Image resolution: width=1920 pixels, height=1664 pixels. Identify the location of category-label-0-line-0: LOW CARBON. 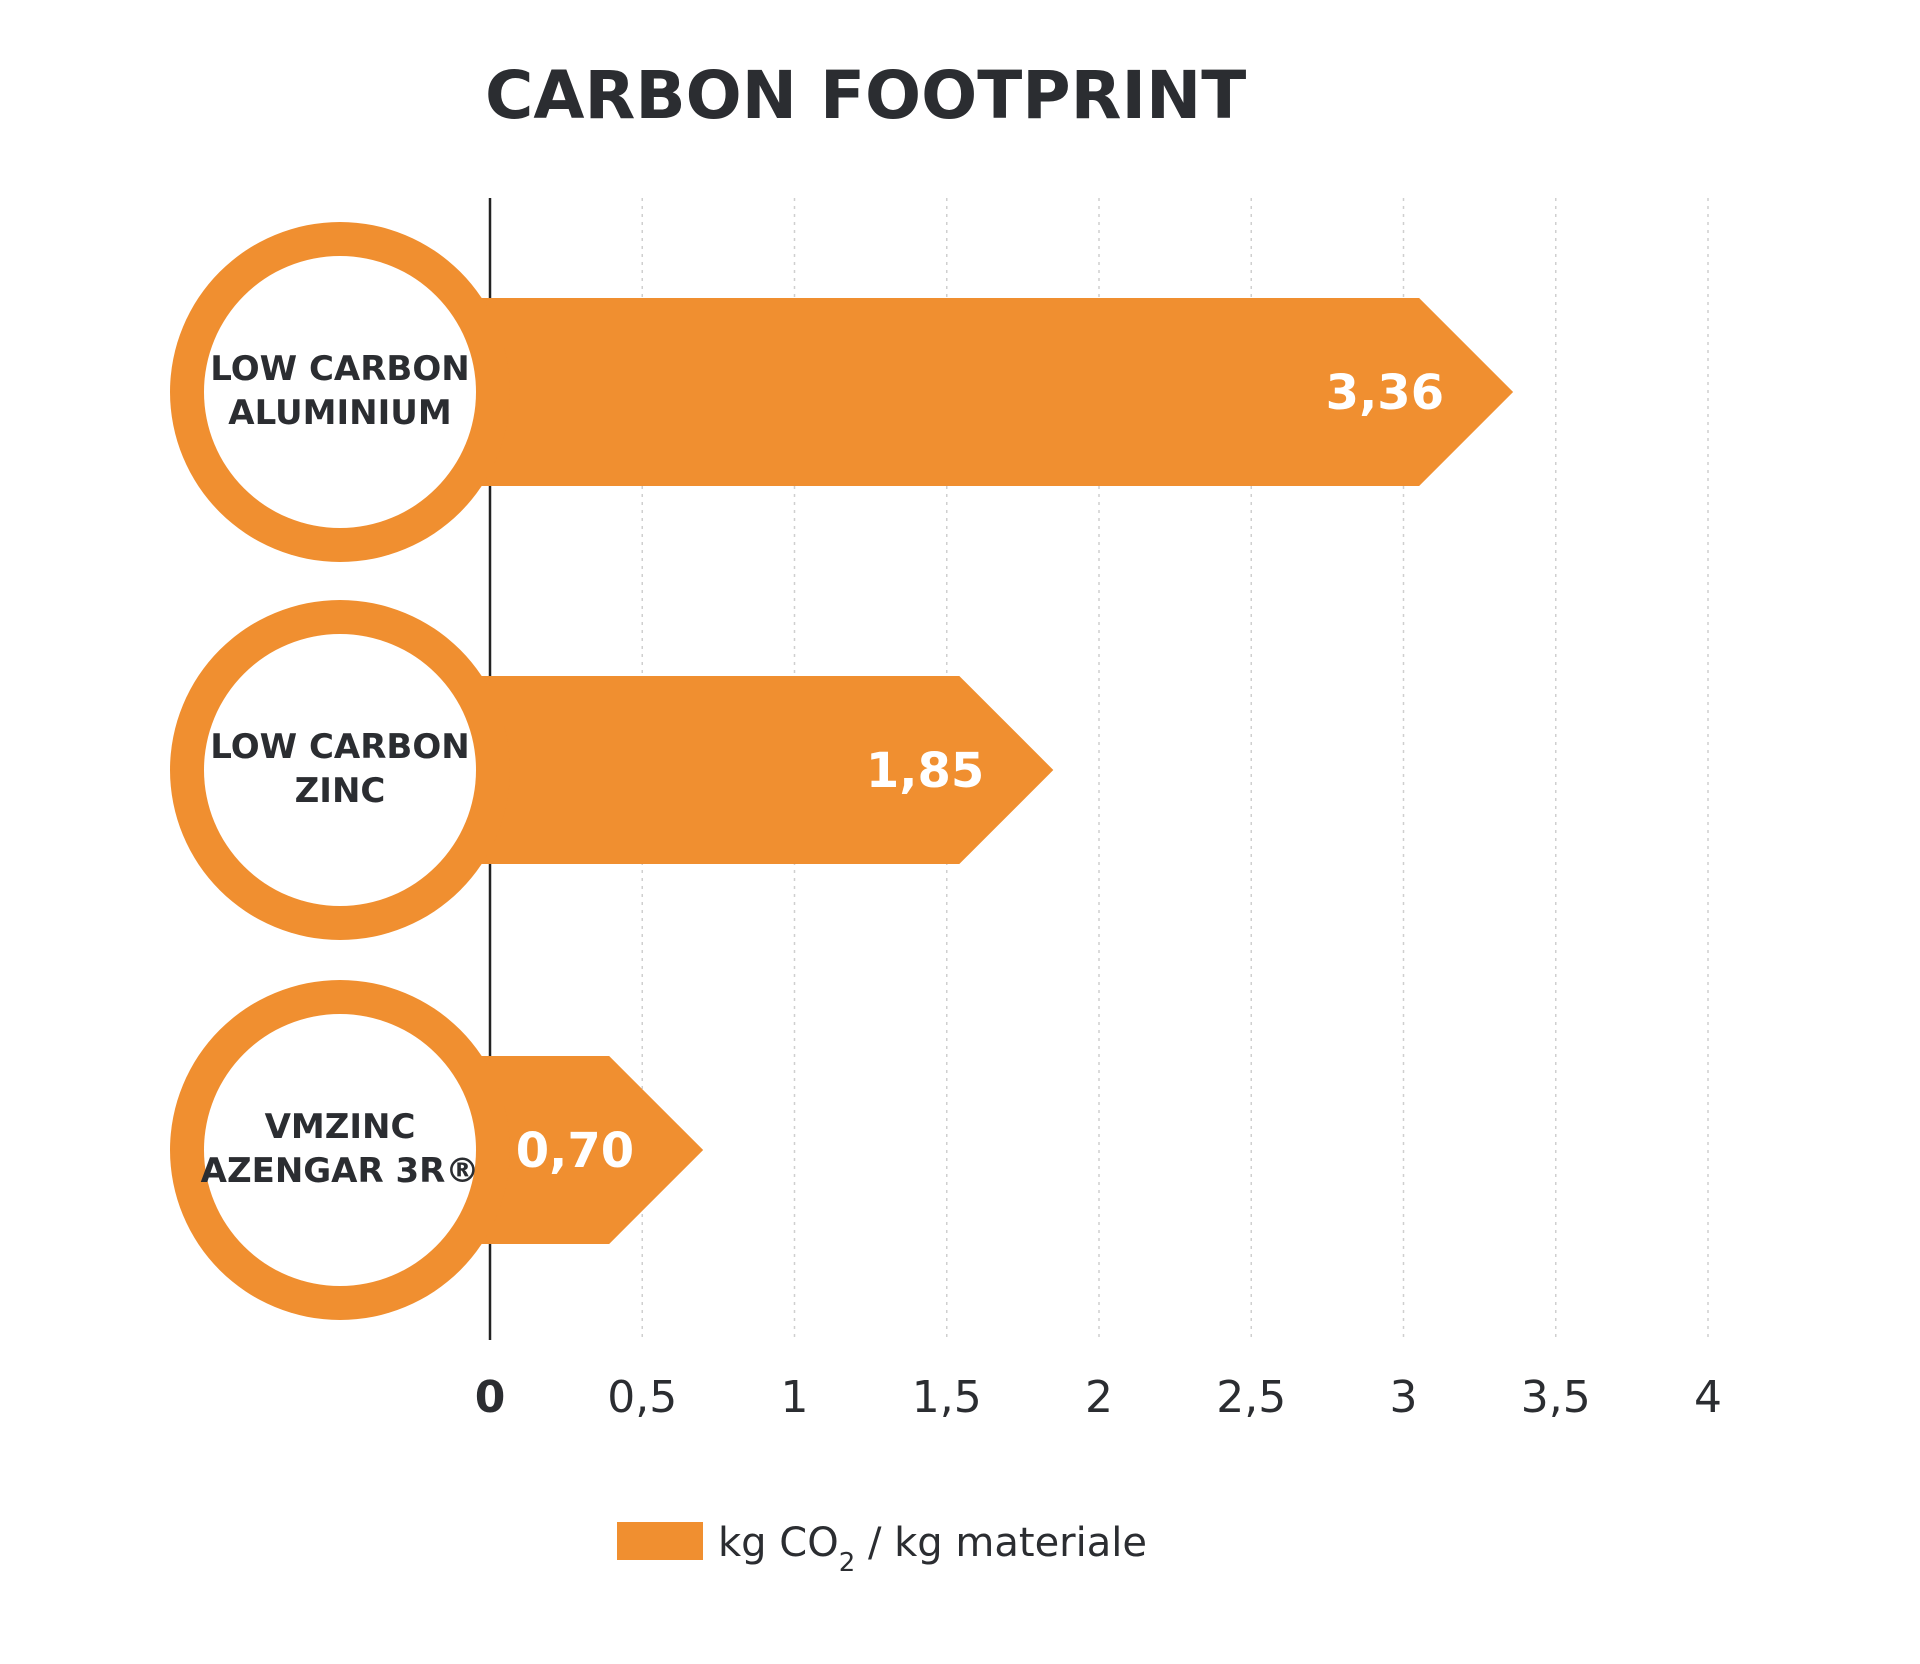
(339, 369).